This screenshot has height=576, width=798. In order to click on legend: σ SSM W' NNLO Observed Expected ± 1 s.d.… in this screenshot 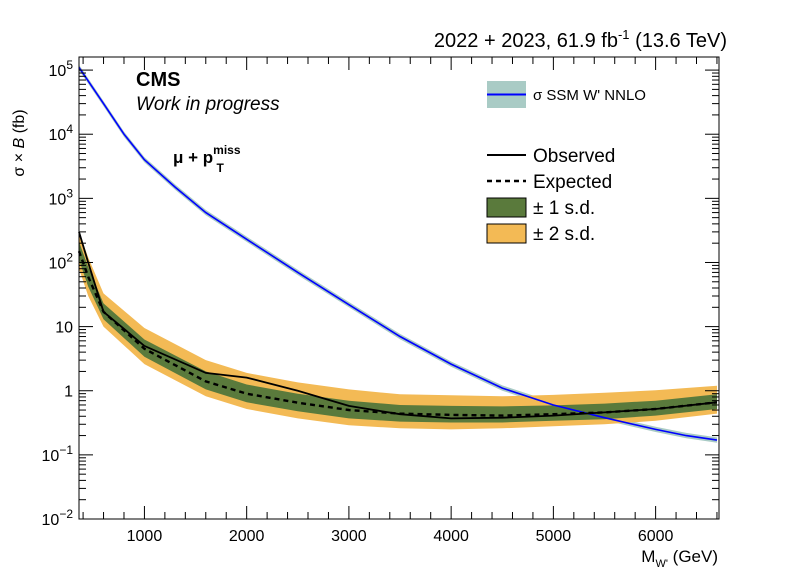, I will do `click(566, 163)`.